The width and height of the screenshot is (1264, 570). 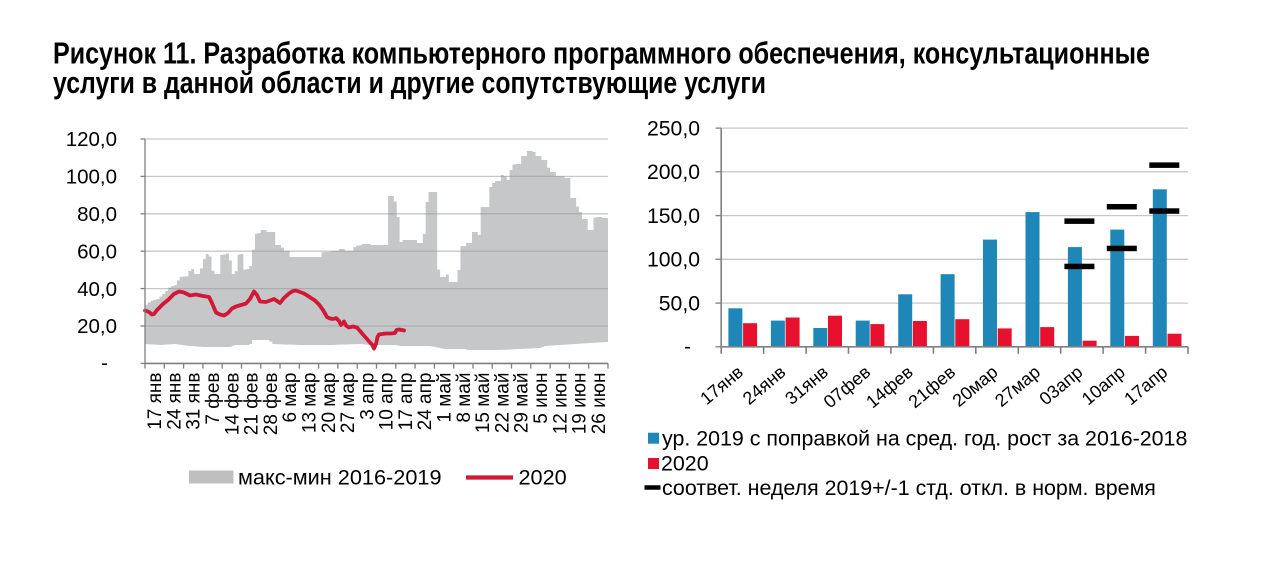 What do you see at coordinates (425, 402) in the screenshot?
I see `svg-text: 24 апр` at bounding box center [425, 402].